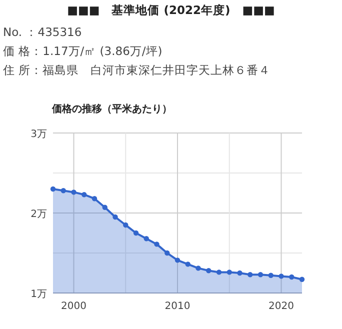  What do you see at coordinates (177, 306) in the screenshot?
I see `x-tick-label: 2010` at bounding box center [177, 306].